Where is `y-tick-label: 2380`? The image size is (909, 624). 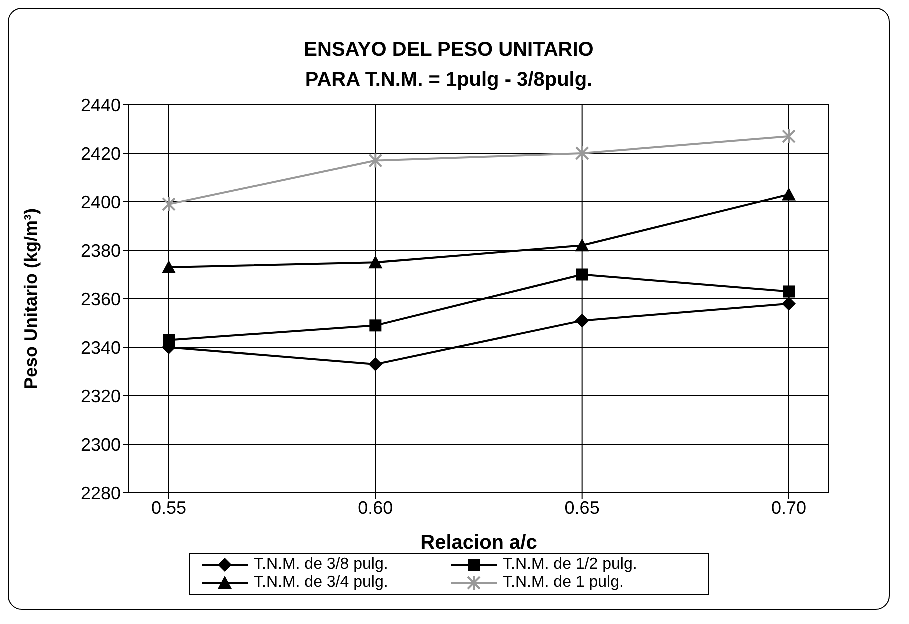 y-tick-label: 2380 is located at coordinates (100, 250).